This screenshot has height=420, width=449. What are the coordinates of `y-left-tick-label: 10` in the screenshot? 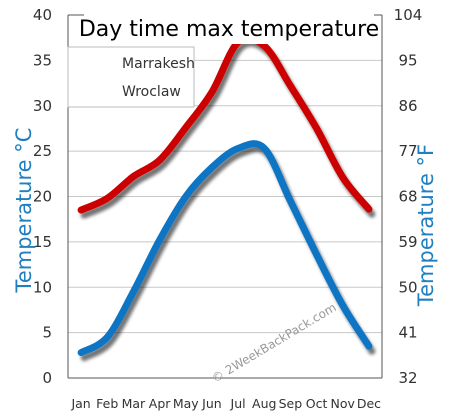 It's located at (42, 287).